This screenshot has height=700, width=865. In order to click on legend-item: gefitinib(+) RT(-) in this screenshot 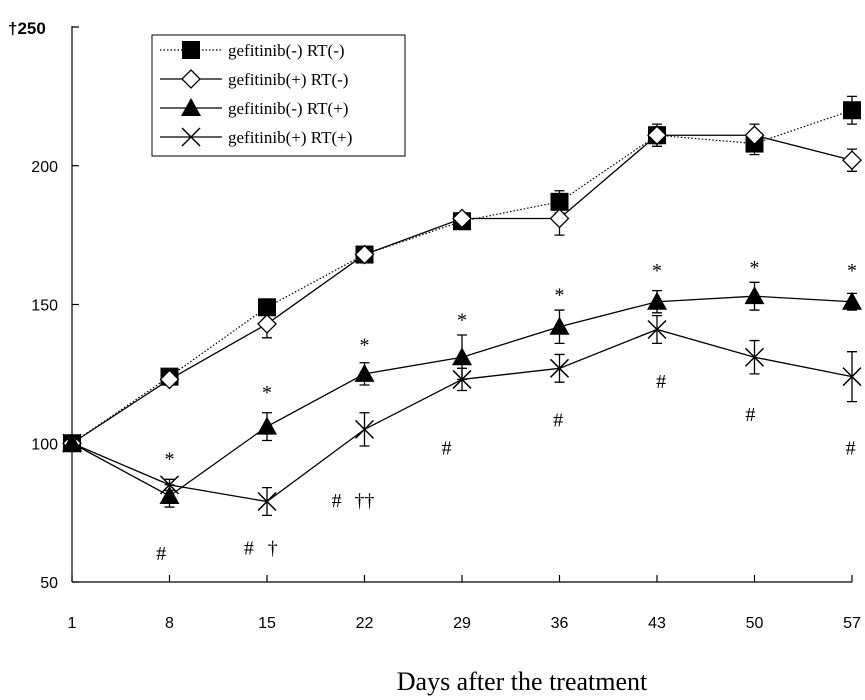, I will do `click(254, 79)`.